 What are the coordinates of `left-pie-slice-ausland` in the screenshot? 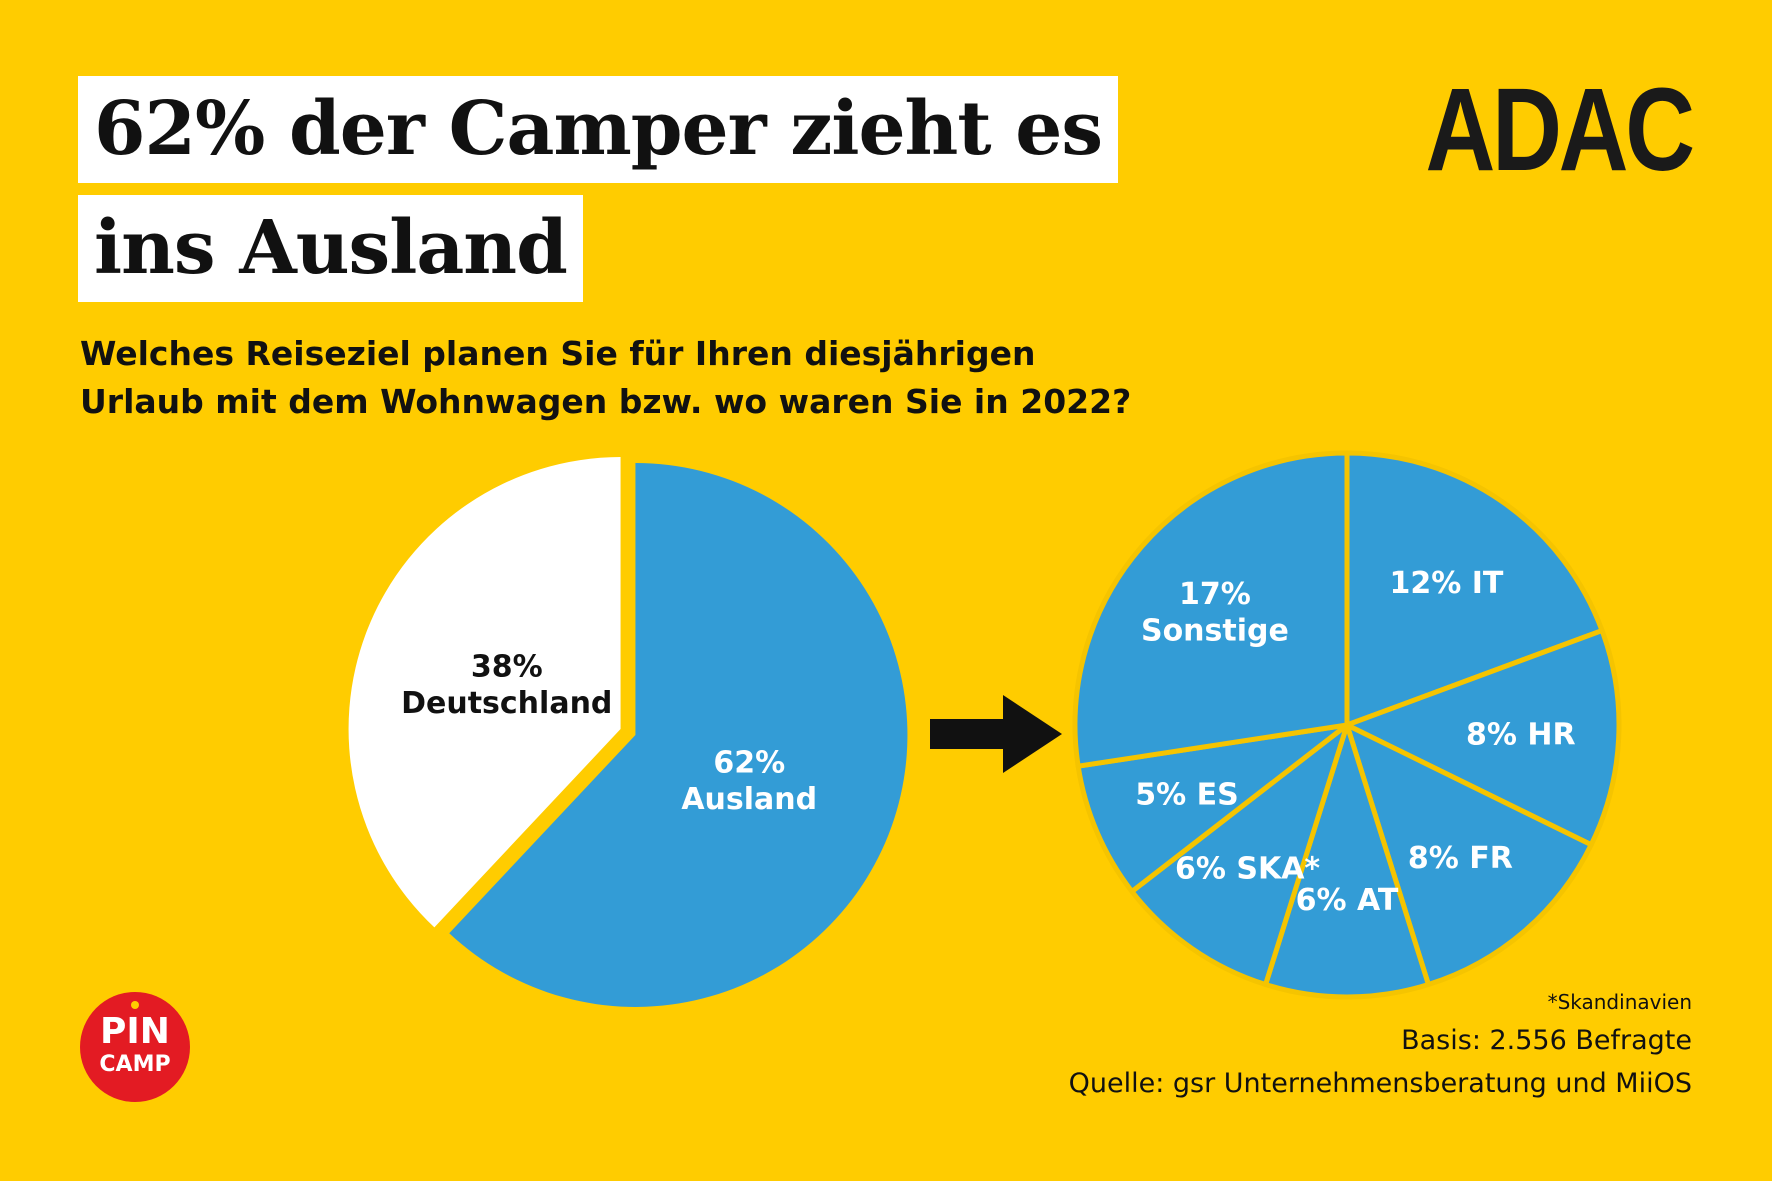 It's located at (678, 734).